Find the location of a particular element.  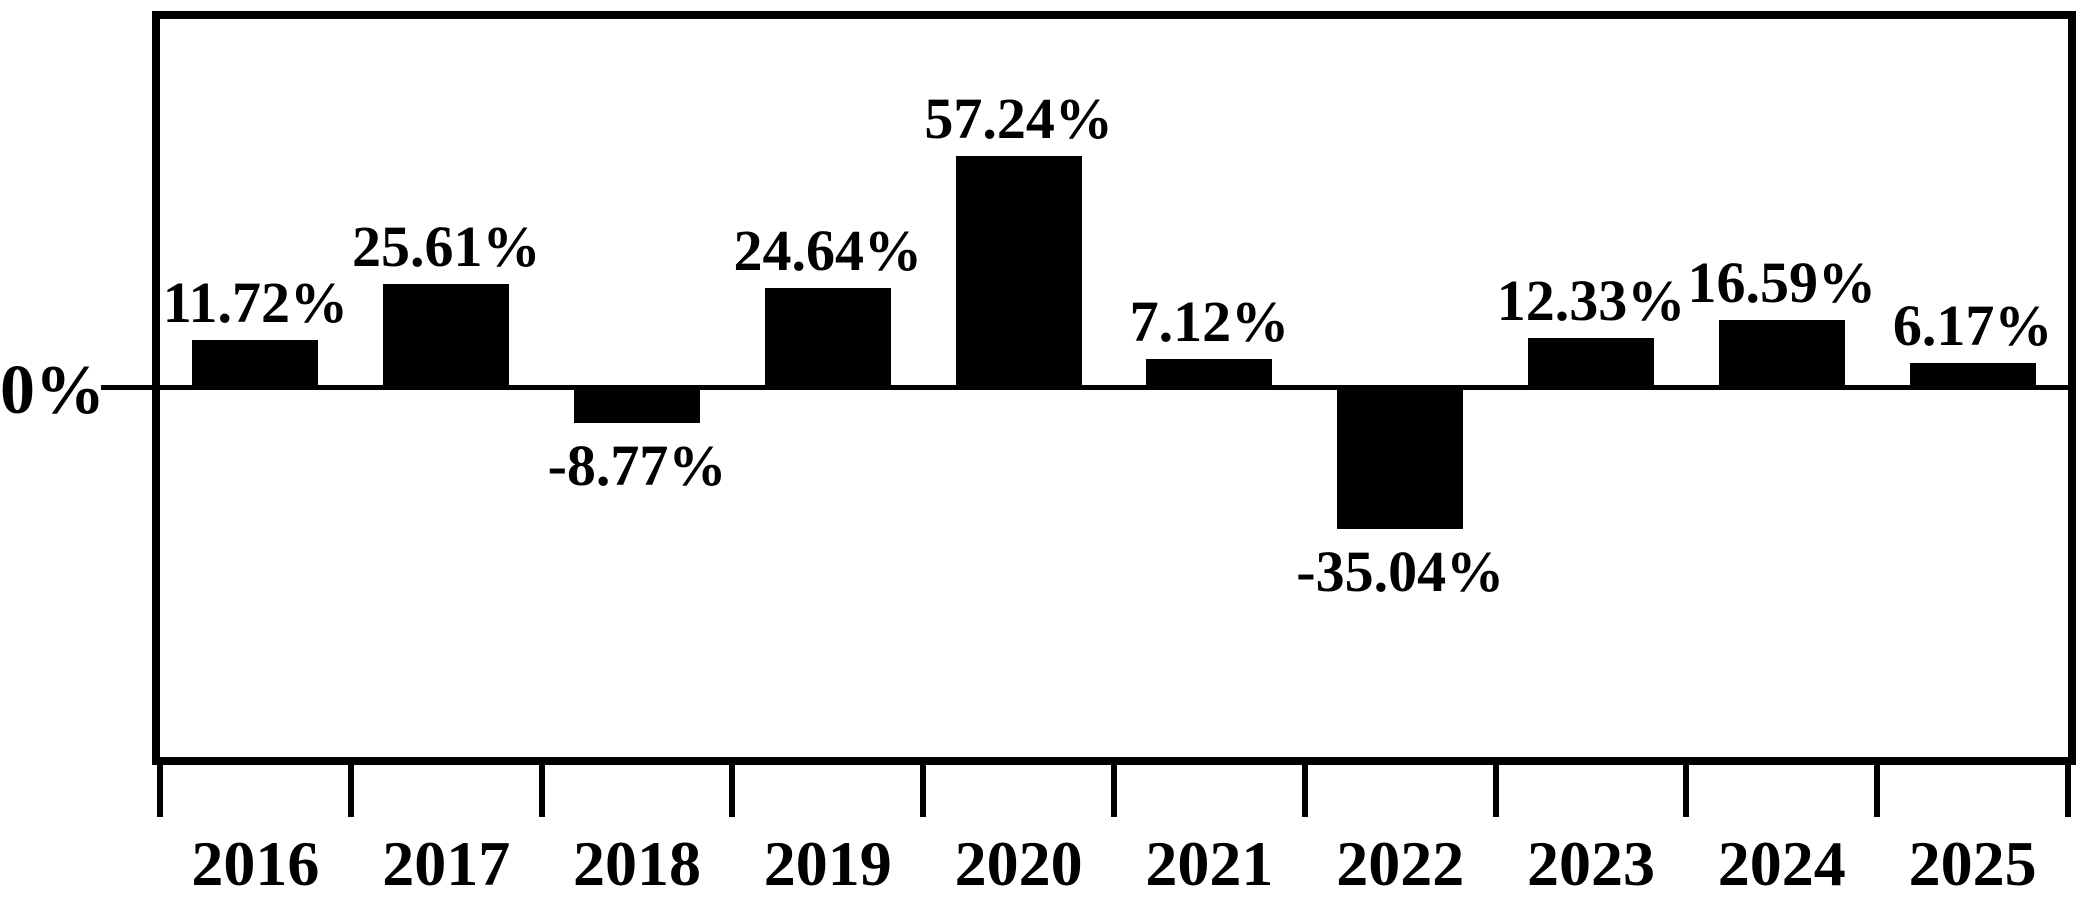

value-label-2025: 6.17% is located at coordinates (1972, 325).